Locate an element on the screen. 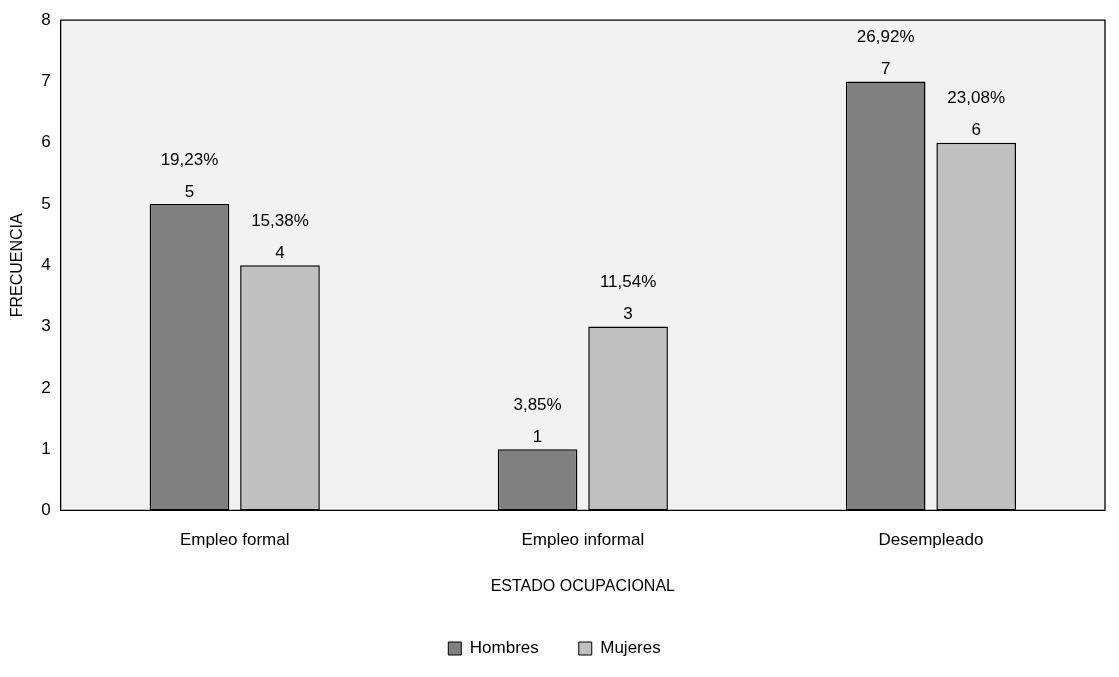 The height and width of the screenshot is (677, 1119). y-tick-label: 4 is located at coordinates (46, 264).